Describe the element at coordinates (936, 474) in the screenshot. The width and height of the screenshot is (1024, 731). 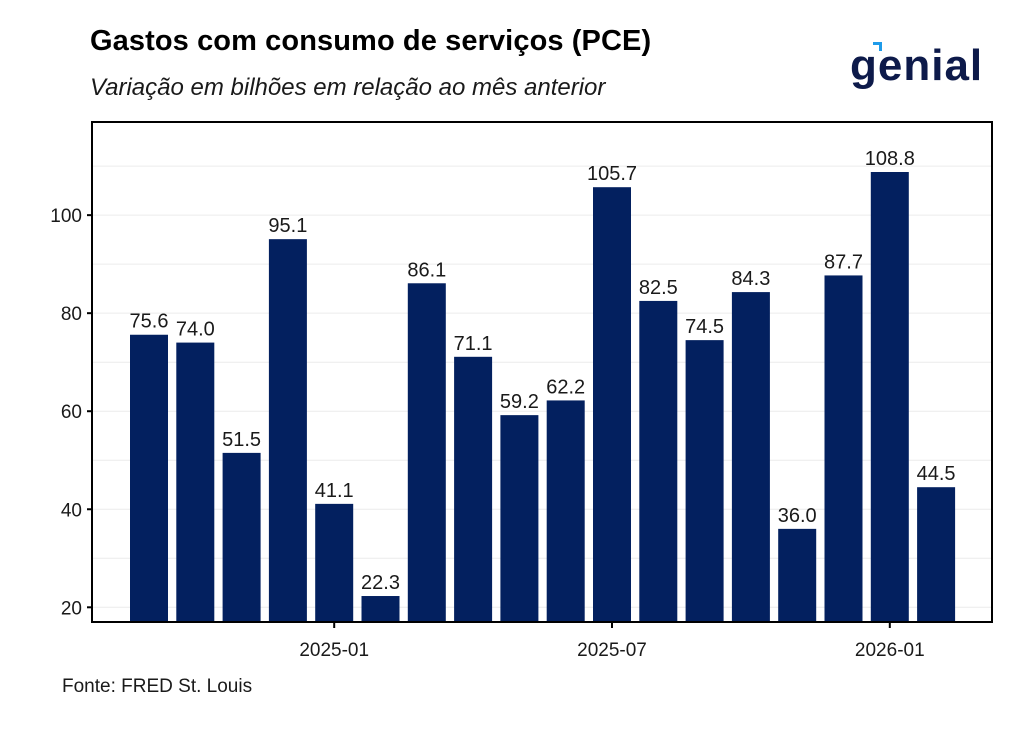
I see `bar-data-label: 44.5` at that location.